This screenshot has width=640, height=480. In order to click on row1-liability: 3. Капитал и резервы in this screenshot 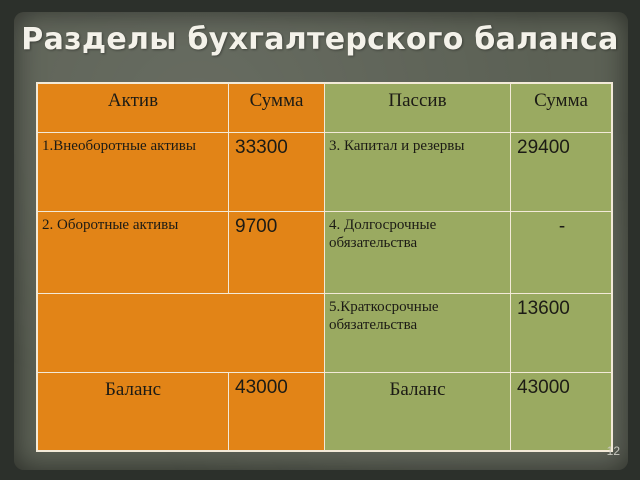, I will do `click(418, 172)`.